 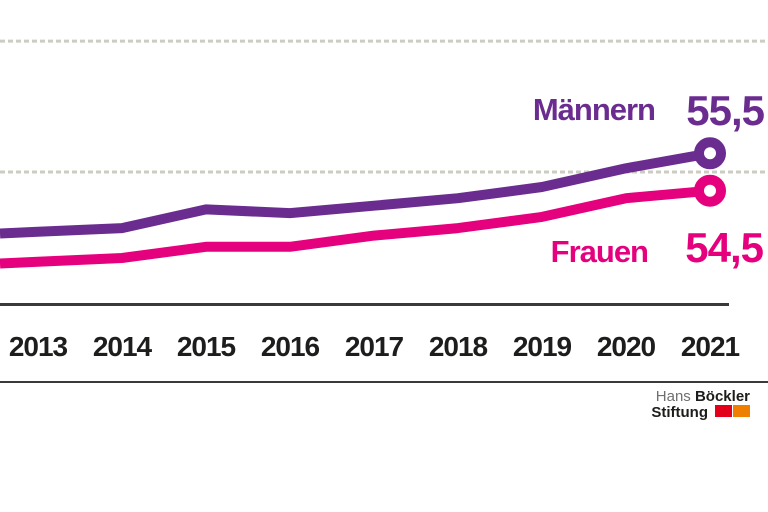 What do you see at coordinates (542, 346) in the screenshot?
I see `x-axis-label-2019: 2019` at bounding box center [542, 346].